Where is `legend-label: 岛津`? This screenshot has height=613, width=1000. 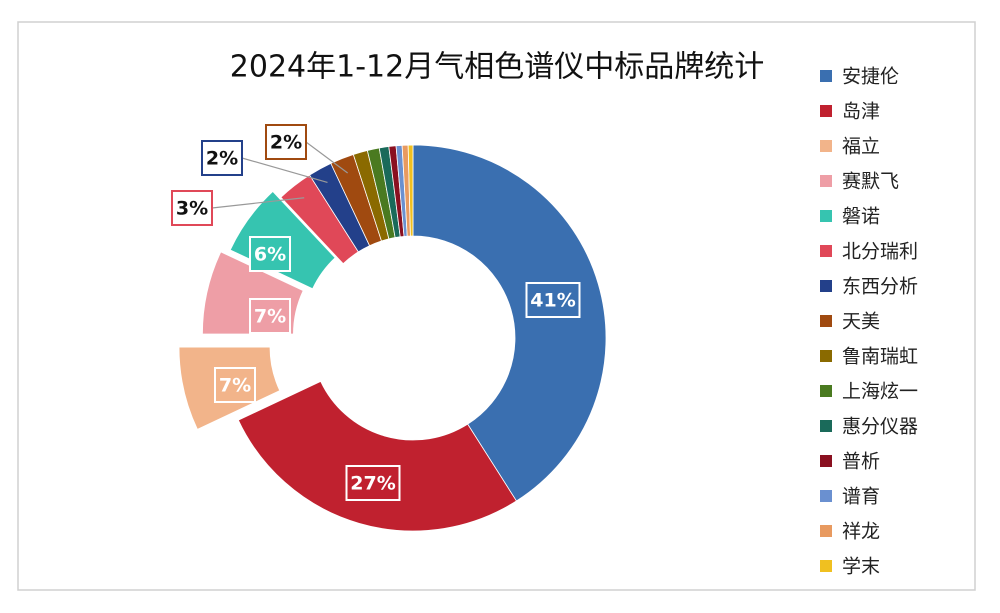
legend-label: 岛津 is located at coordinates (861, 112).